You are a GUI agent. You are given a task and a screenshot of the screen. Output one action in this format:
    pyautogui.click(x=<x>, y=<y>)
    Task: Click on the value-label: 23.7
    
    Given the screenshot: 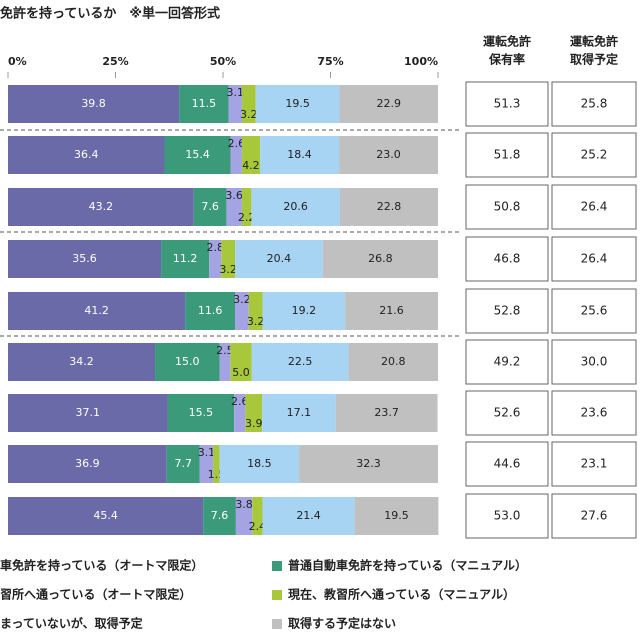 What is the action you would take?
    pyautogui.click(x=386, y=412)
    